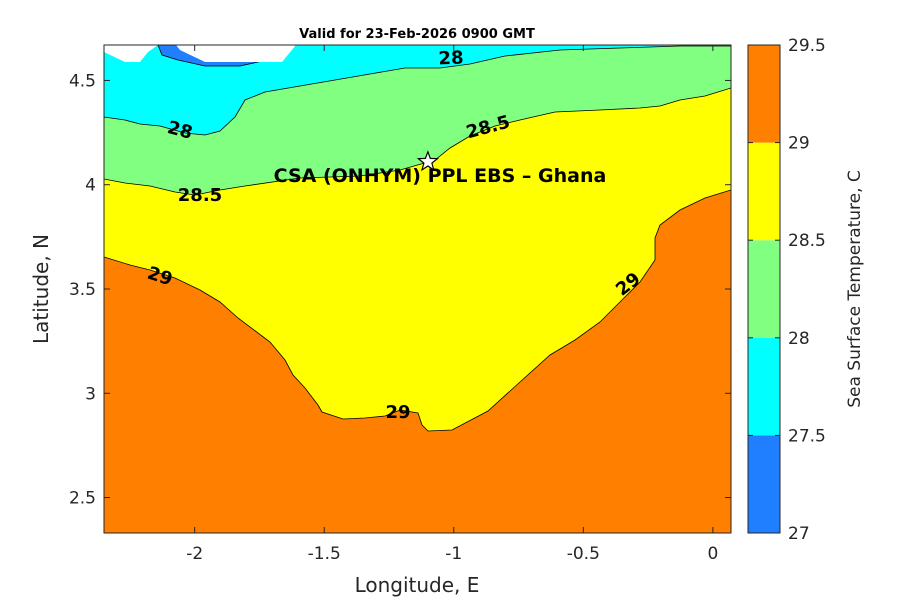 The image size is (900, 600). Describe the element at coordinates (82, 81) in the screenshot. I see `y-tick-label: 4.5` at that location.